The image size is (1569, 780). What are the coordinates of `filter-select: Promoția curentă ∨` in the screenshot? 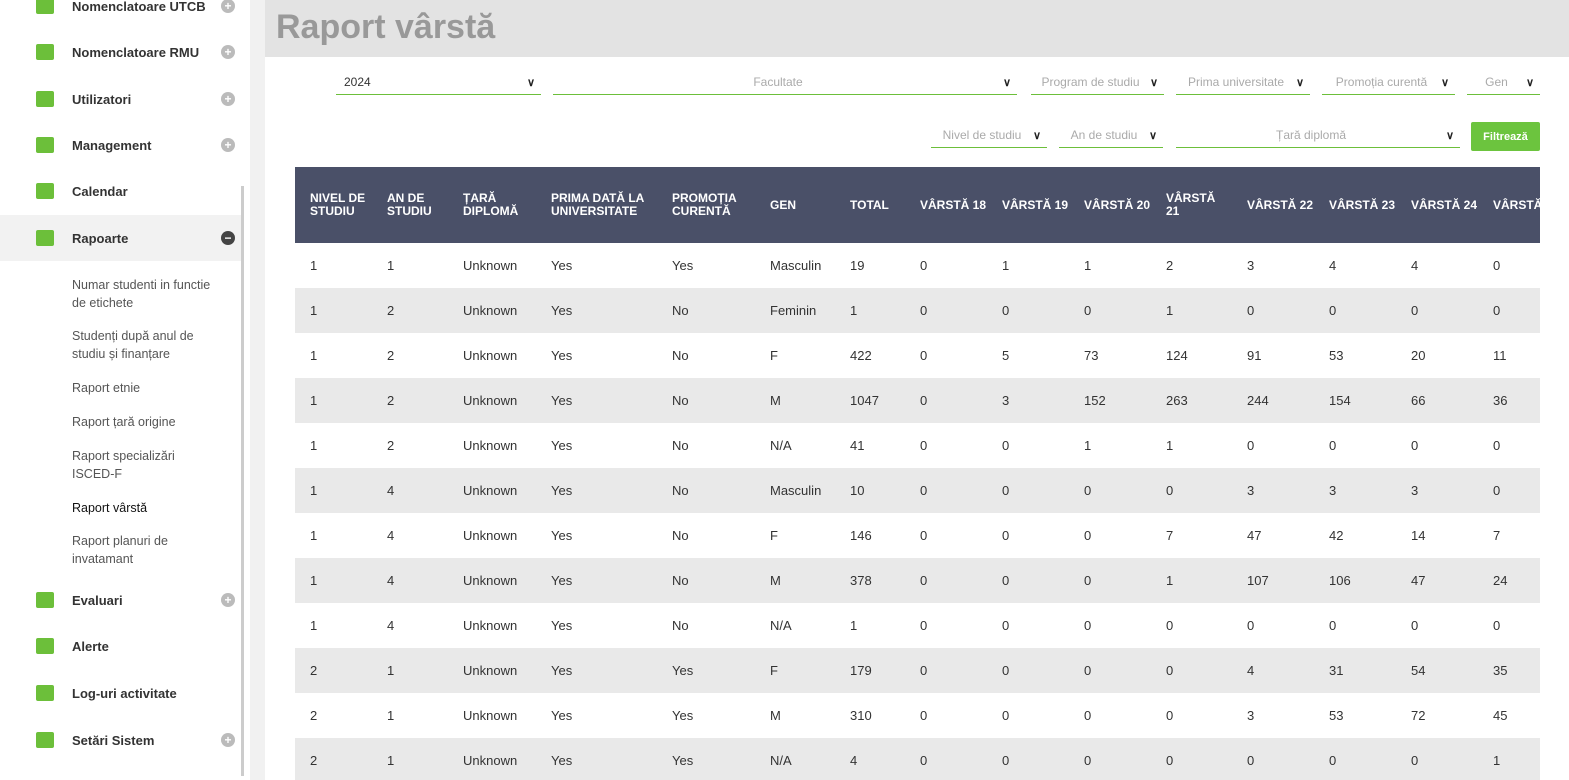 It's located at (1388, 82).